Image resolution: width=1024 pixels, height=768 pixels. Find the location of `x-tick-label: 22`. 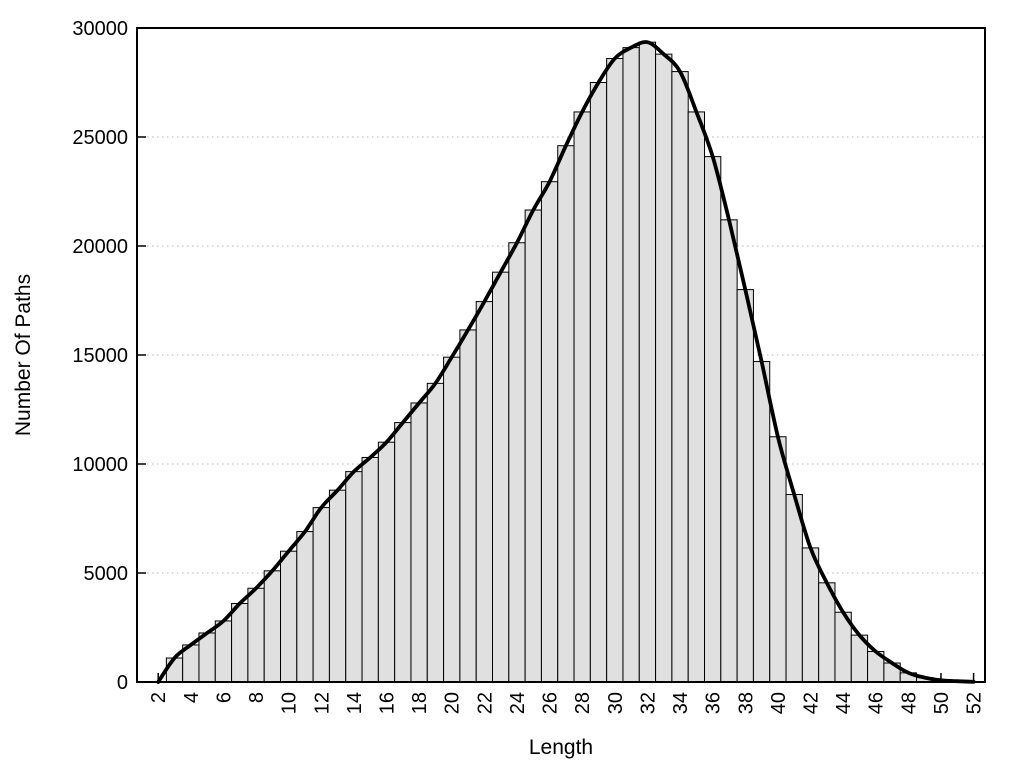

x-tick-label: 22 is located at coordinates (485, 703).